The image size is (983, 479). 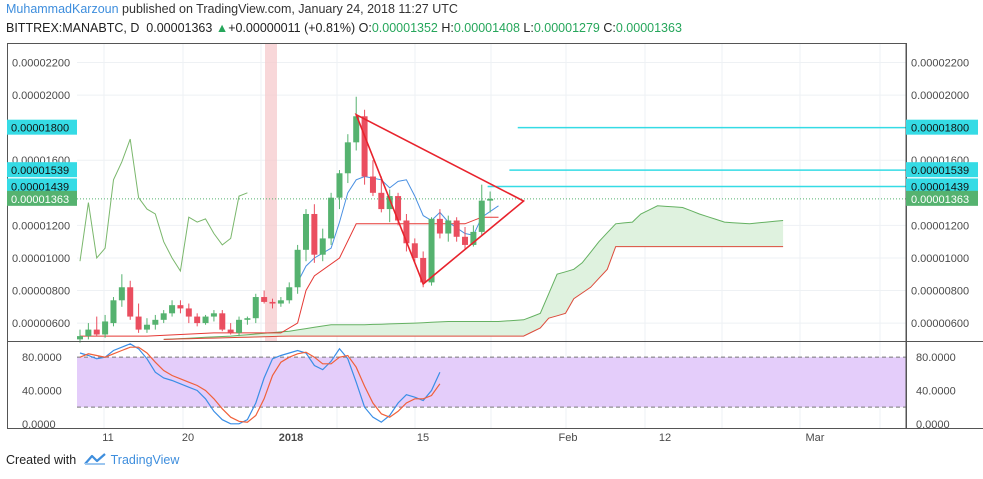 I want to click on left-price-tag-label: 0.00001800, so click(x=40, y=129).